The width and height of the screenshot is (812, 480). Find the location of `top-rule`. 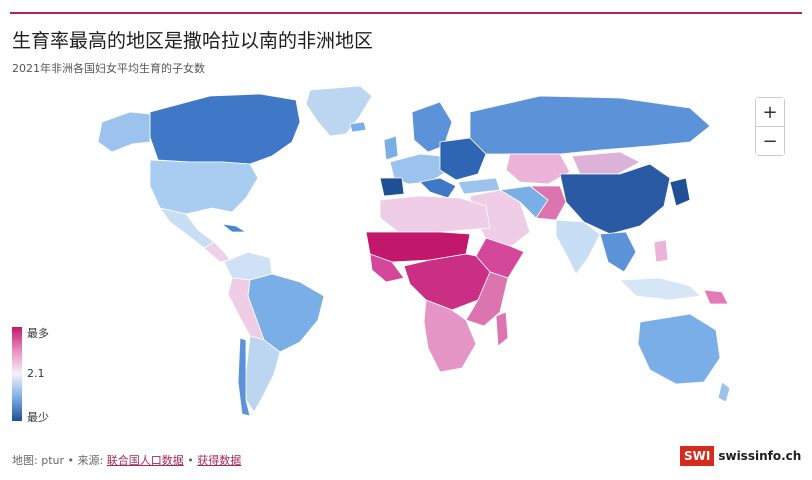

top-rule is located at coordinates (406, 13).